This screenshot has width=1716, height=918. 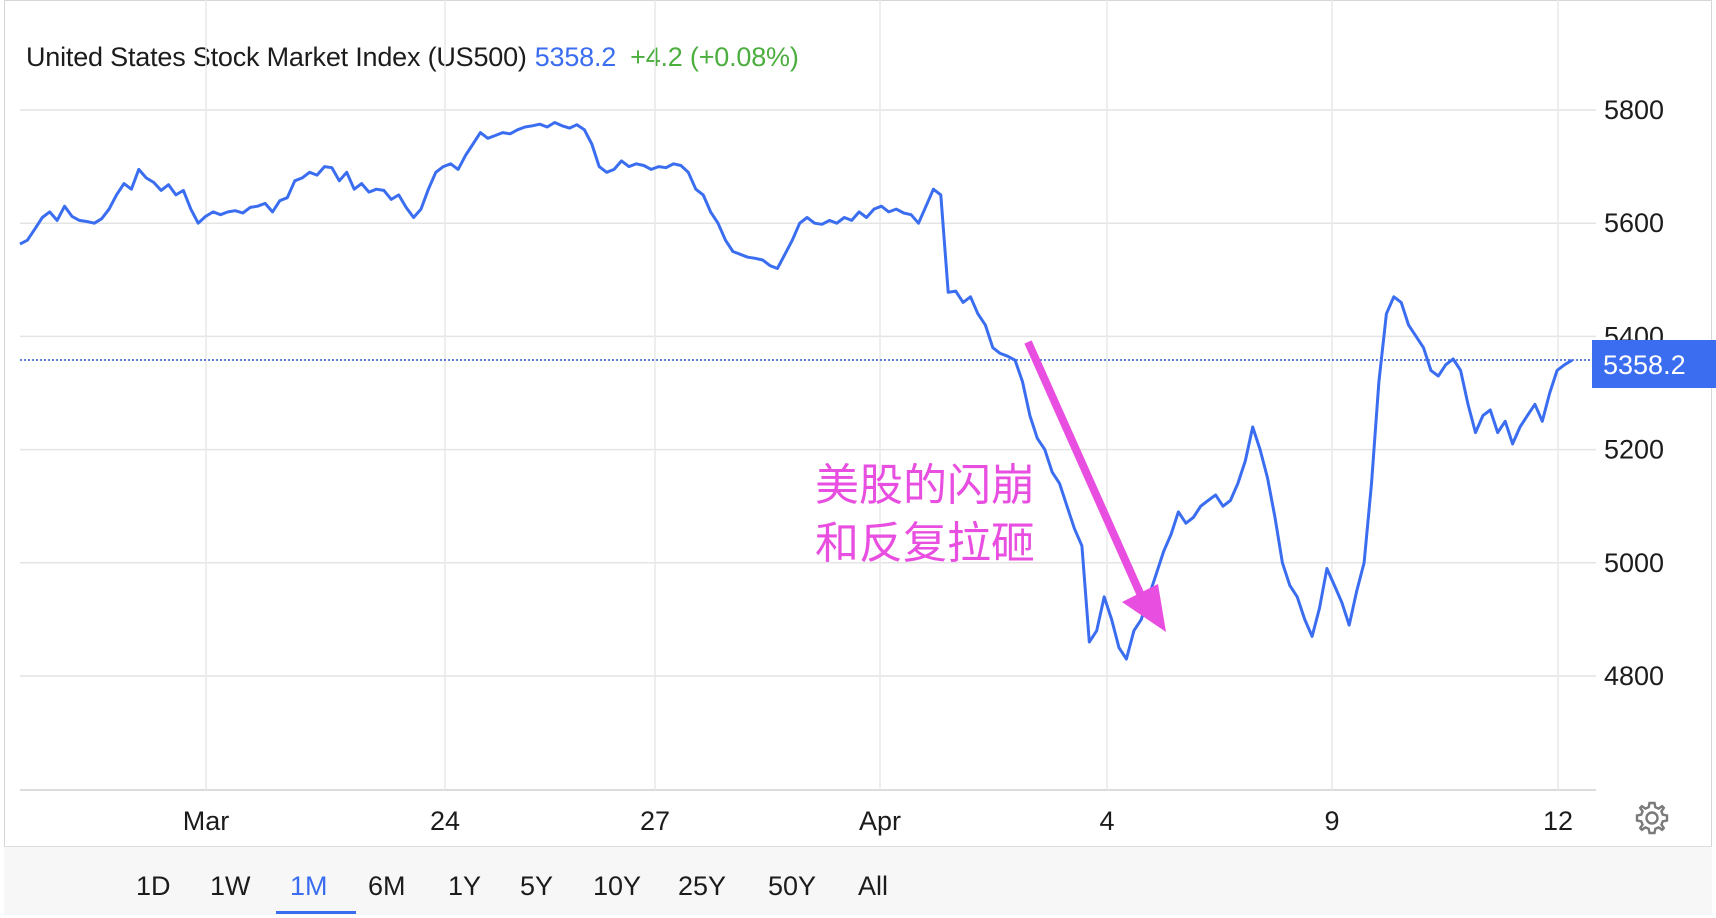 What do you see at coordinates (925, 543) in the screenshot?
I see `annotation-line-2: 和反复拉砸` at bounding box center [925, 543].